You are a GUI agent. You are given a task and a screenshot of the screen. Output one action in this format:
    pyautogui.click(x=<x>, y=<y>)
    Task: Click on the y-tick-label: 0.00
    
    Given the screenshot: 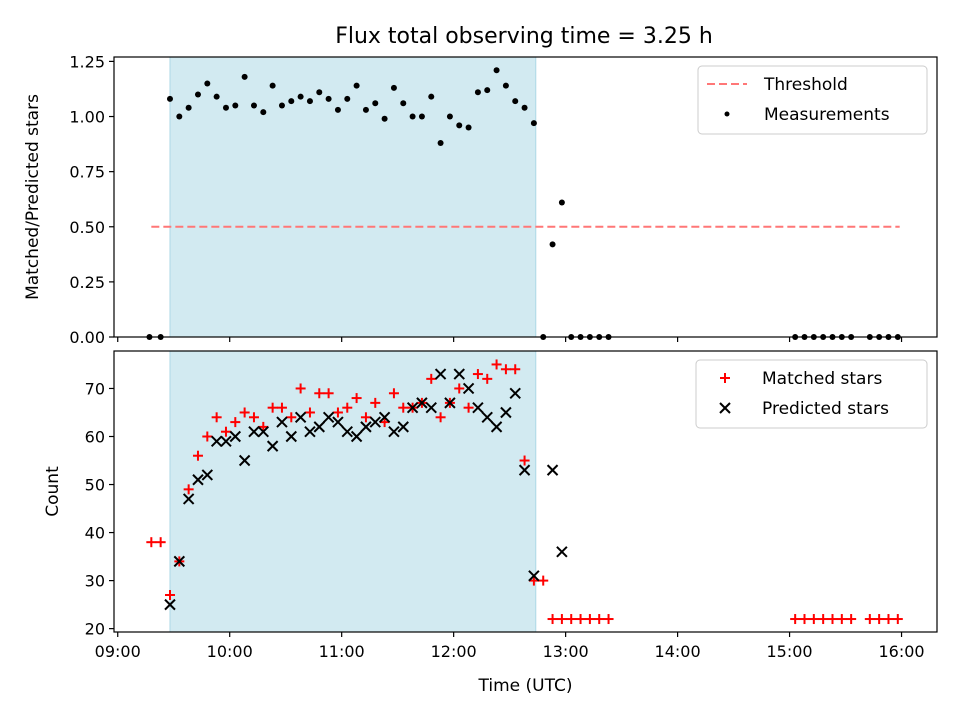 What is the action you would take?
    pyautogui.click(x=87, y=337)
    